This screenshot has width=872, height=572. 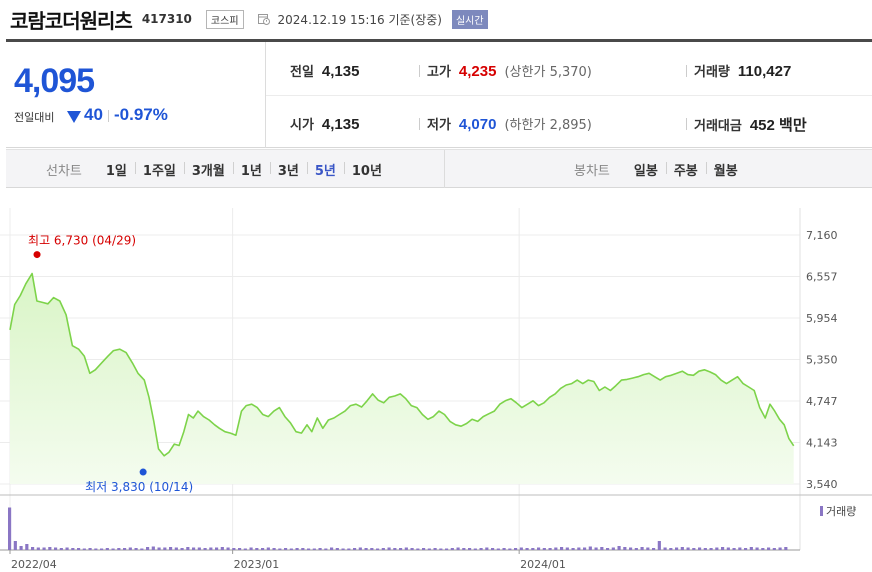 What do you see at coordinates (324, 70) in the screenshot?
I see `prev-close-cell: 전일 4,135` at bounding box center [324, 70].